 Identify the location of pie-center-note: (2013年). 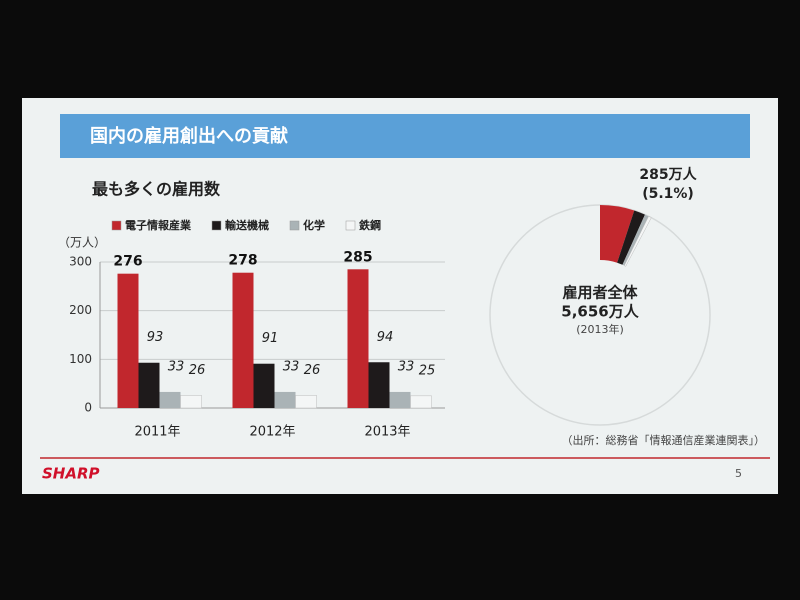
(600, 329).